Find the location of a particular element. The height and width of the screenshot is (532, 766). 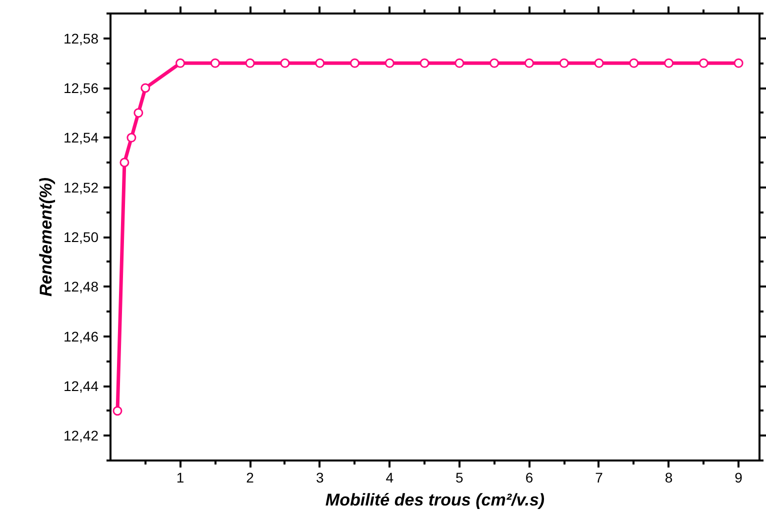

x-tick-label: 4 is located at coordinates (390, 478).